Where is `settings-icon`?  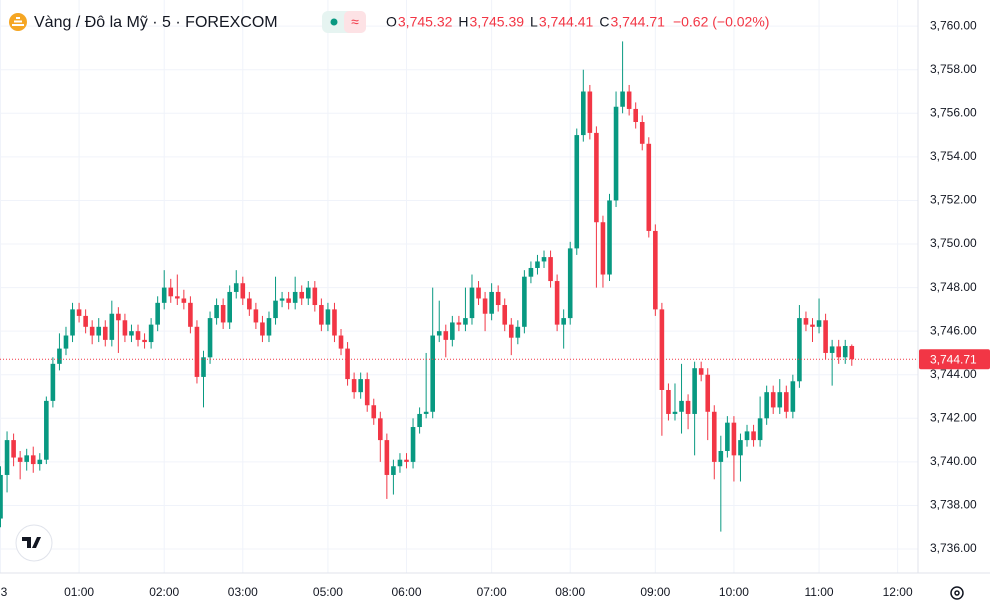
settings-icon is located at coordinates (957, 593).